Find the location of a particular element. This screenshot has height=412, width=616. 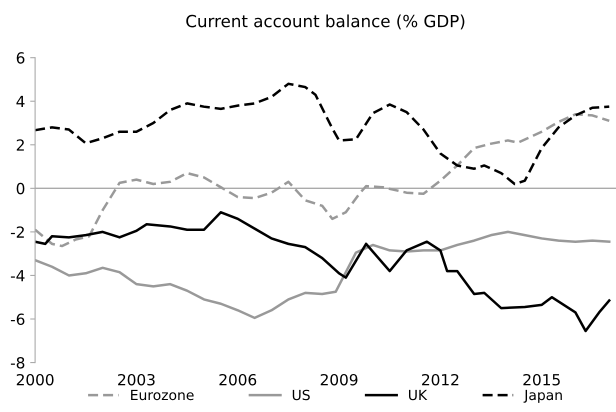

x-tick-label: 2009 is located at coordinates (339, 380).